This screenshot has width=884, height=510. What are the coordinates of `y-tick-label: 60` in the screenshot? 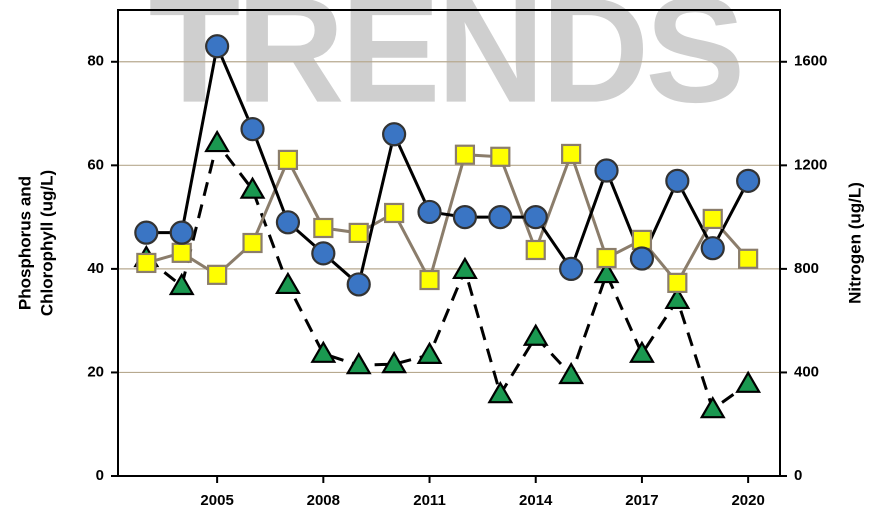 It's located at (95, 164).